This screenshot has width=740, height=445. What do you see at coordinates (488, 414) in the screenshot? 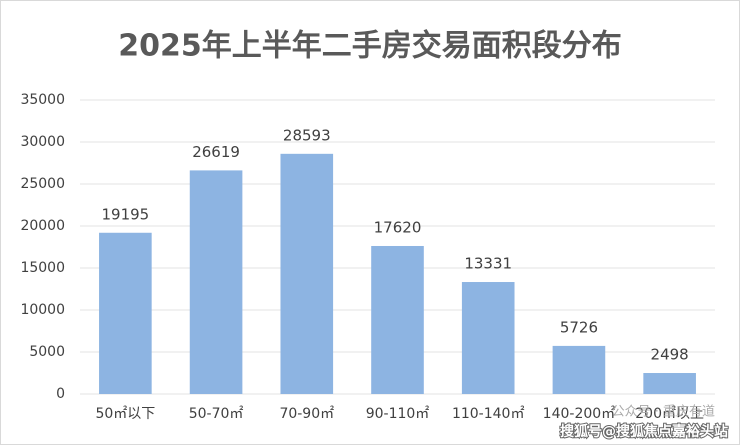
I see `x-tick-label: 110-140㎡` at bounding box center [488, 414].